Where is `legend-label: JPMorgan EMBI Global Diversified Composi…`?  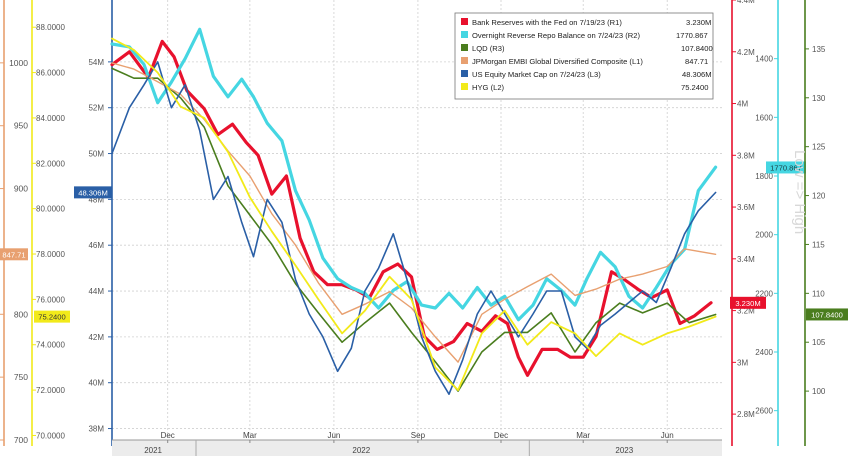
legend-label: JPMorgan EMBI Global Diversified Composi… is located at coordinates (557, 61).